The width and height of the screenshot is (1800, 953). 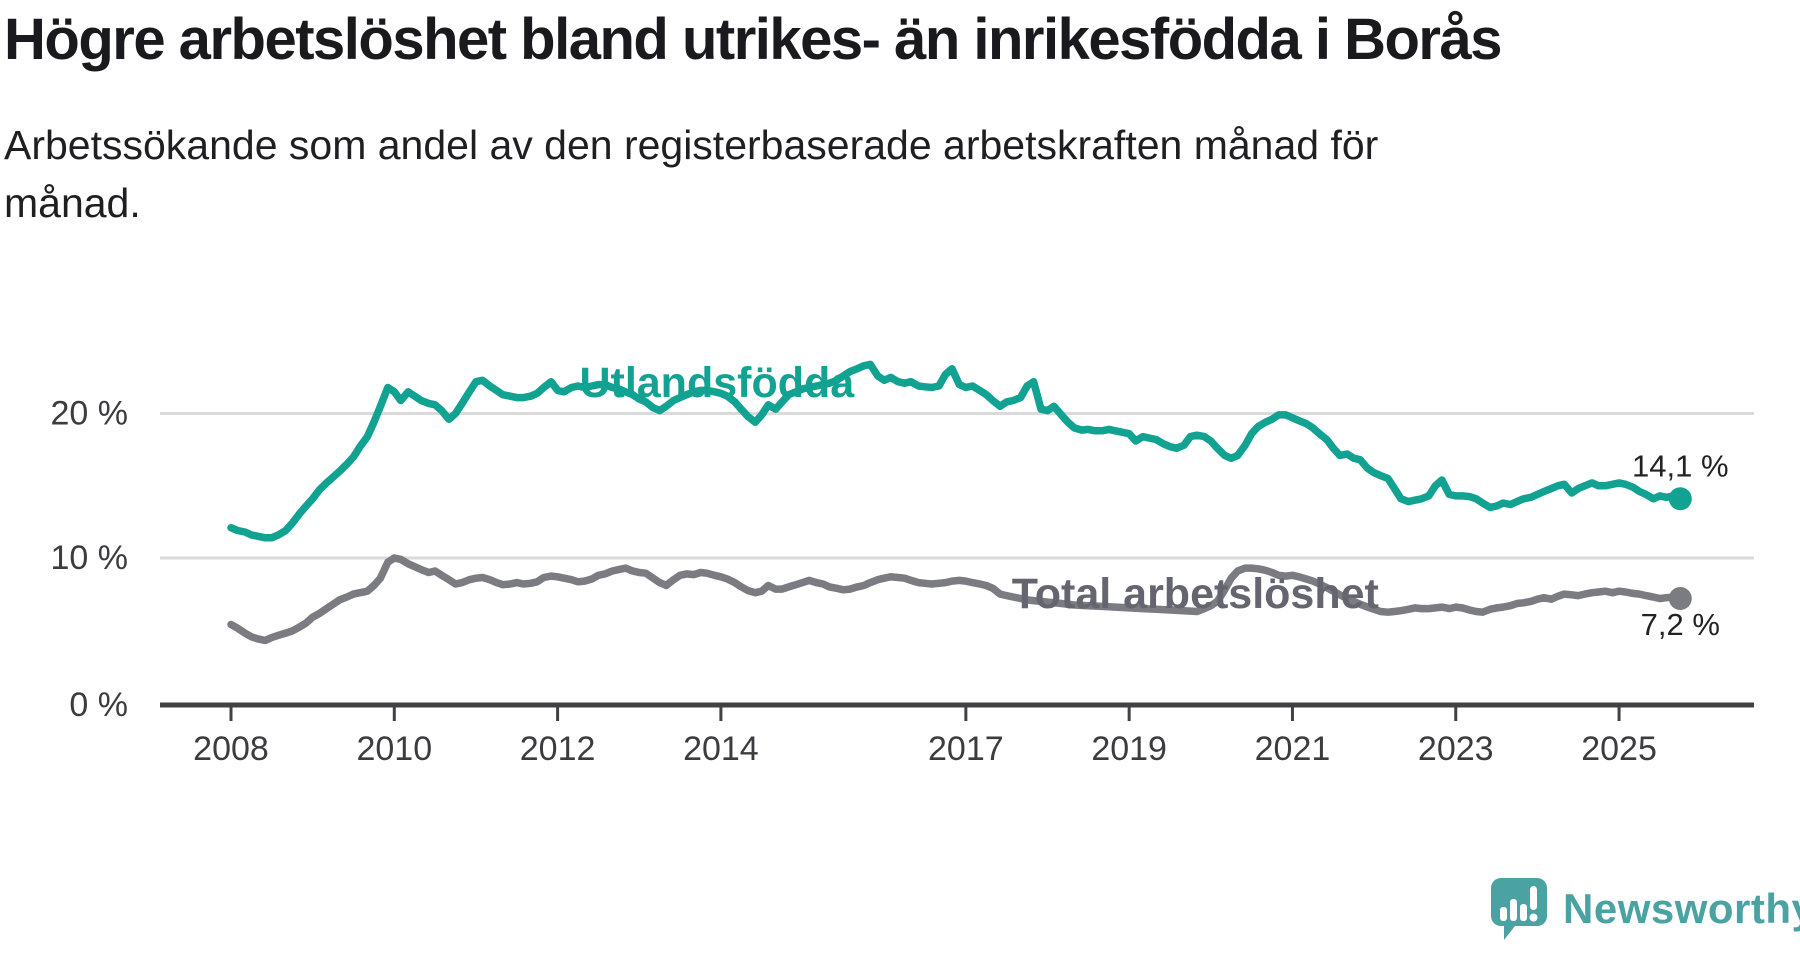 What do you see at coordinates (1680, 598) in the screenshot?
I see `end-dot-total` at bounding box center [1680, 598].